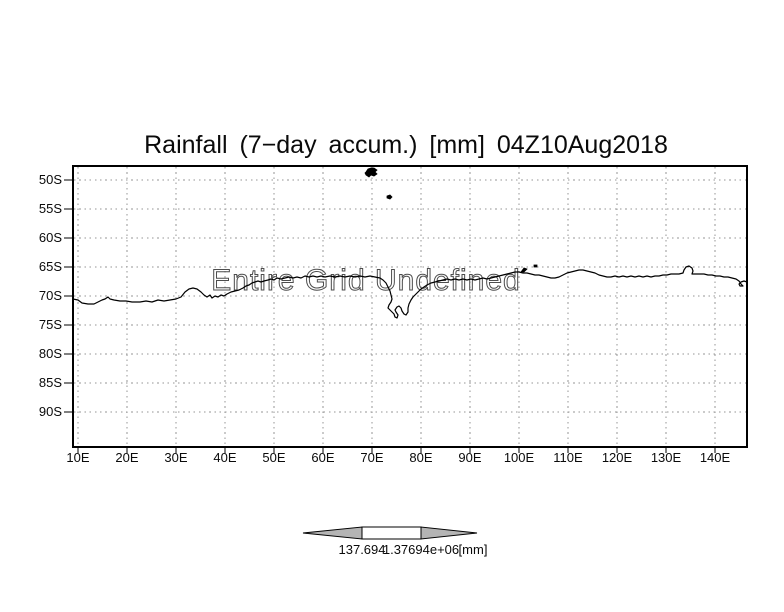  I want to click on lon-label-90e: 90E, so click(470, 457).